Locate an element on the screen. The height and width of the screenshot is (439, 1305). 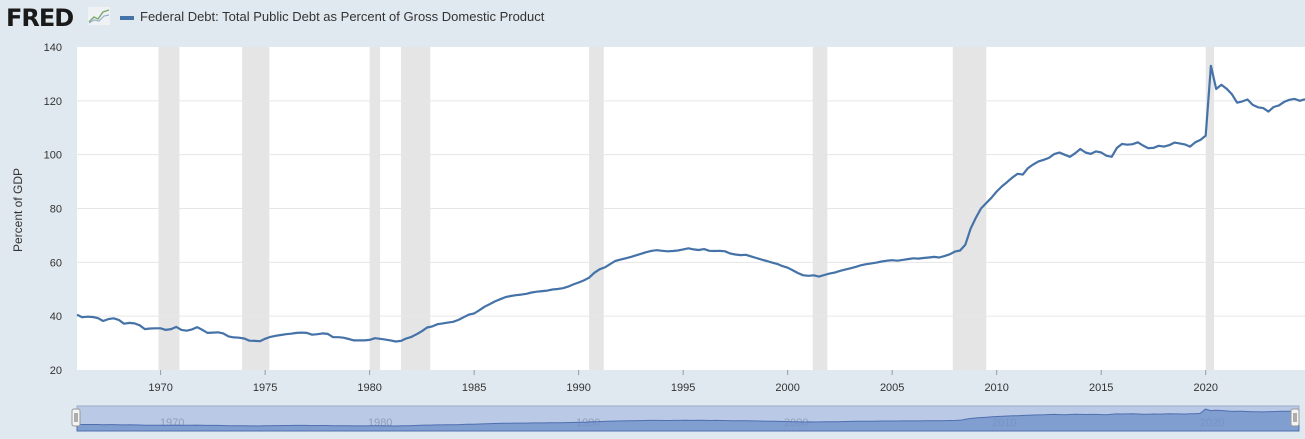
y-tick-label: 100 is located at coordinates (53, 156).